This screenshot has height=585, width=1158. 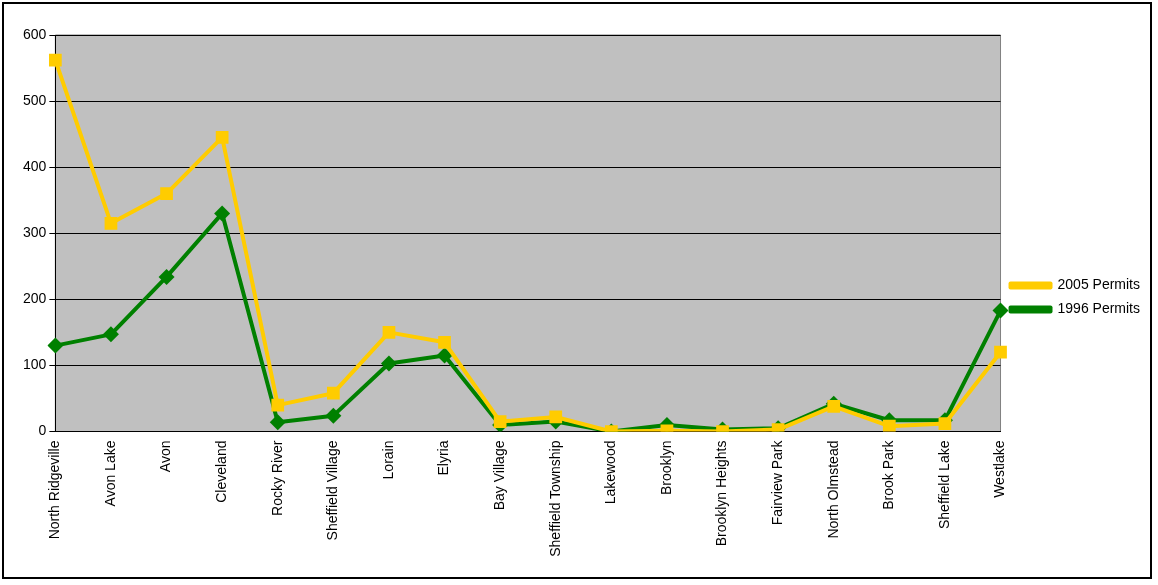 I want to click on x-tick-label: Cleveland, so click(x=221, y=471).